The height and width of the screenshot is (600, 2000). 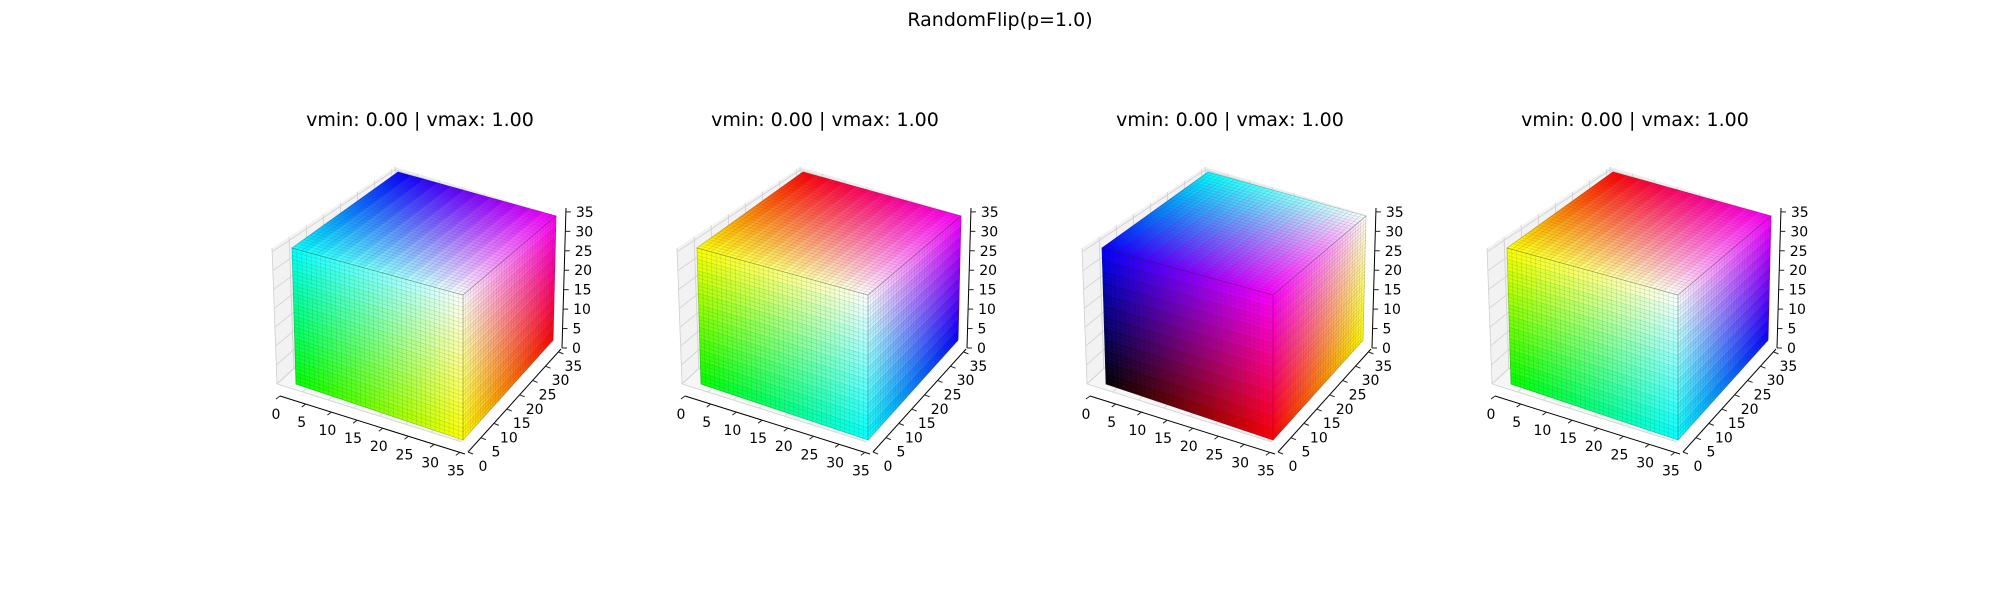 What do you see at coordinates (782, 344) in the screenshot?
I see `cube-front-face` at bounding box center [782, 344].